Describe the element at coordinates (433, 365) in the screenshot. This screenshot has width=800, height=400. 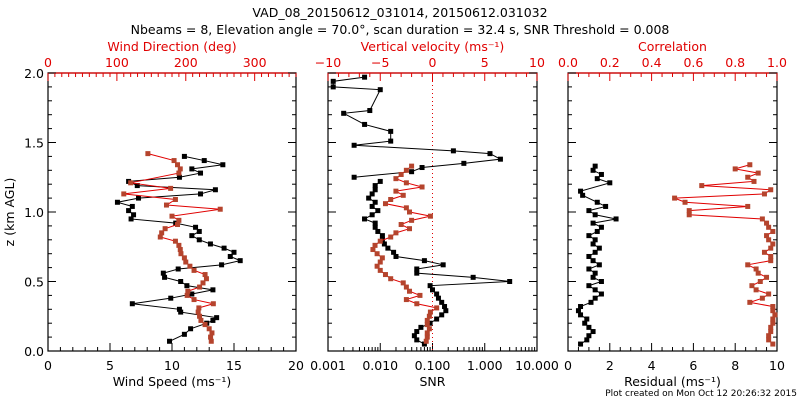
I see `x-tick-label: 0.100` at that location.